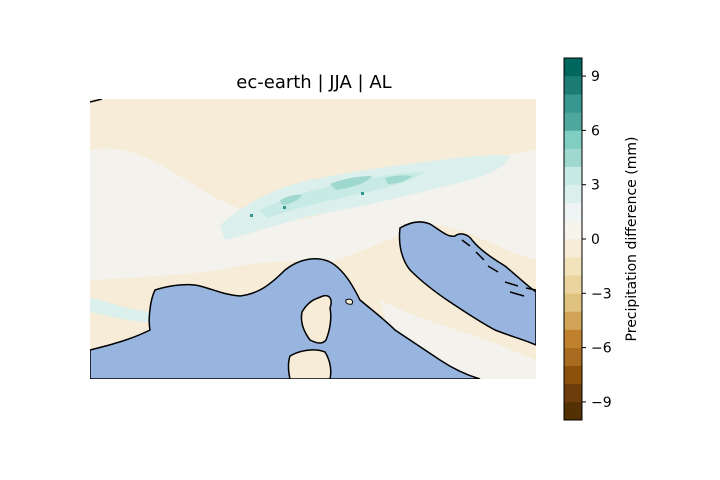 The width and height of the screenshot is (720, 480). What do you see at coordinates (601, 294) in the screenshot?
I see `colorbar-tick-label: −3` at bounding box center [601, 294].